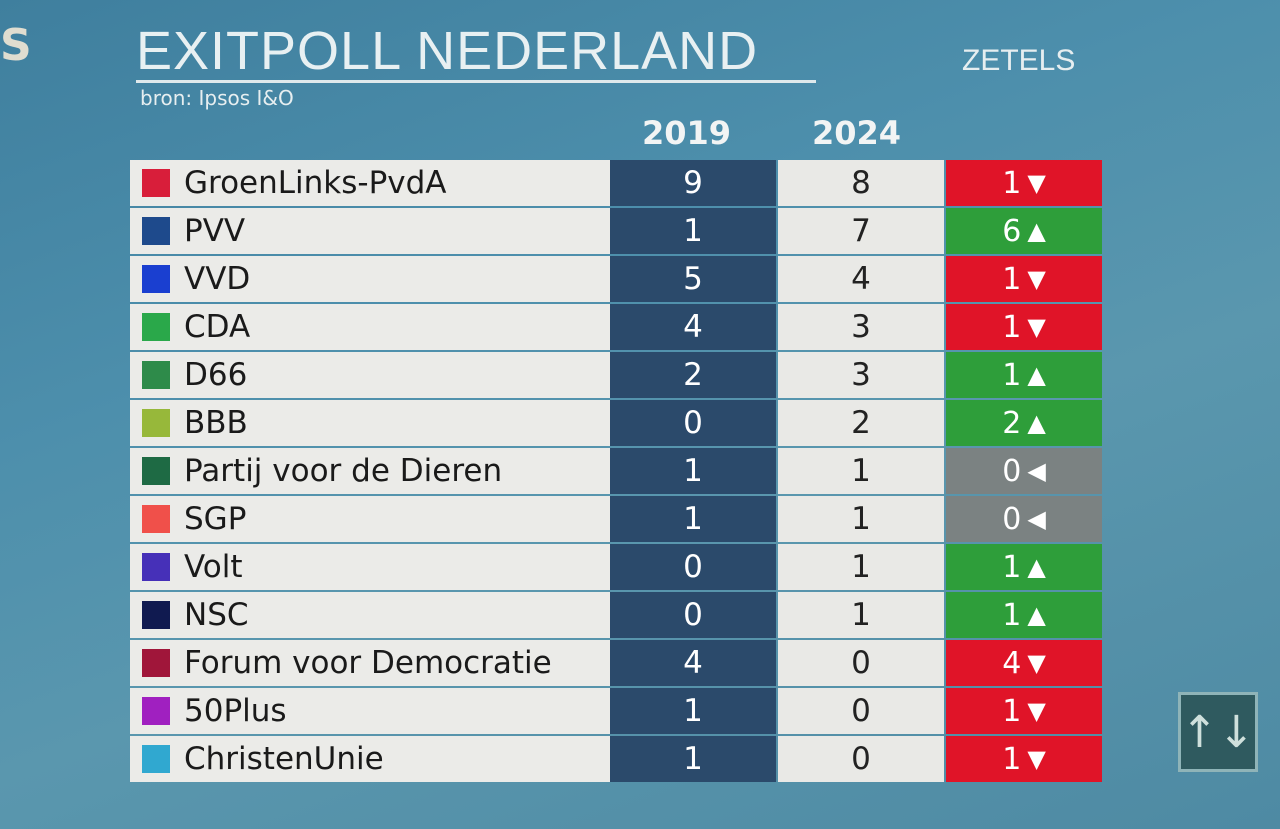  I want to click on party-name: Forum voor Democratie, so click(368, 663).